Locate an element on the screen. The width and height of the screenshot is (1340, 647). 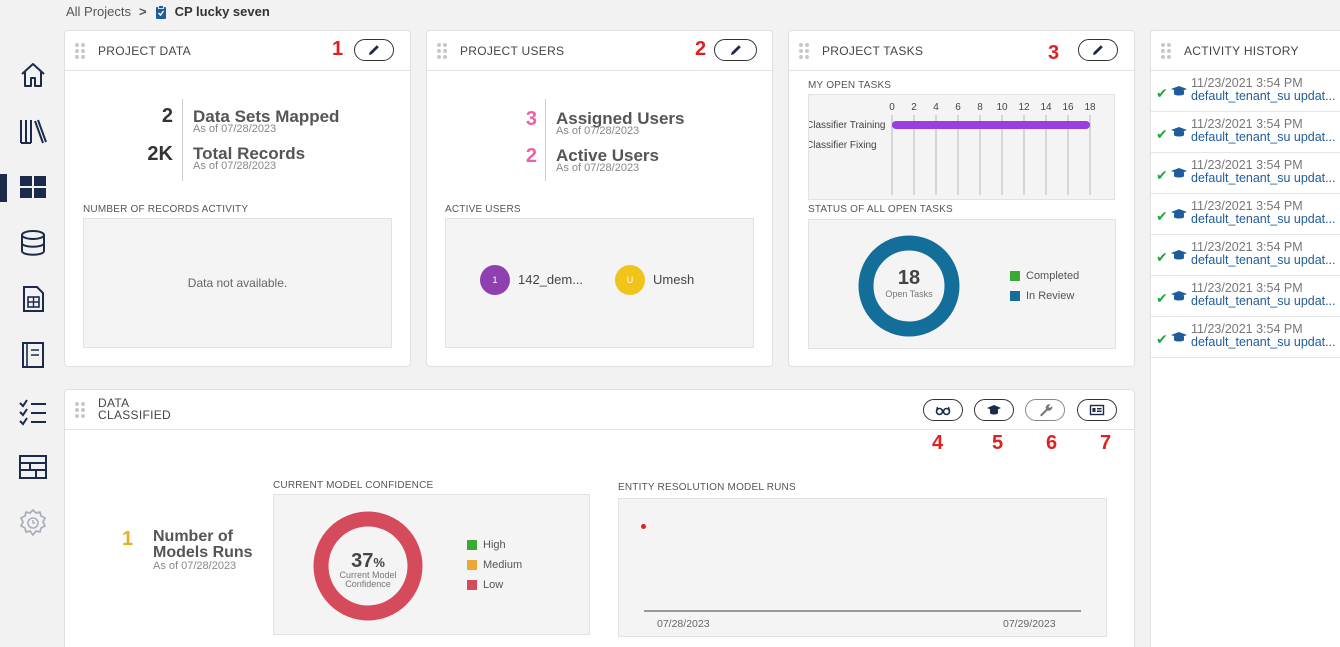
nav-checklist is located at coordinates (33, 411).